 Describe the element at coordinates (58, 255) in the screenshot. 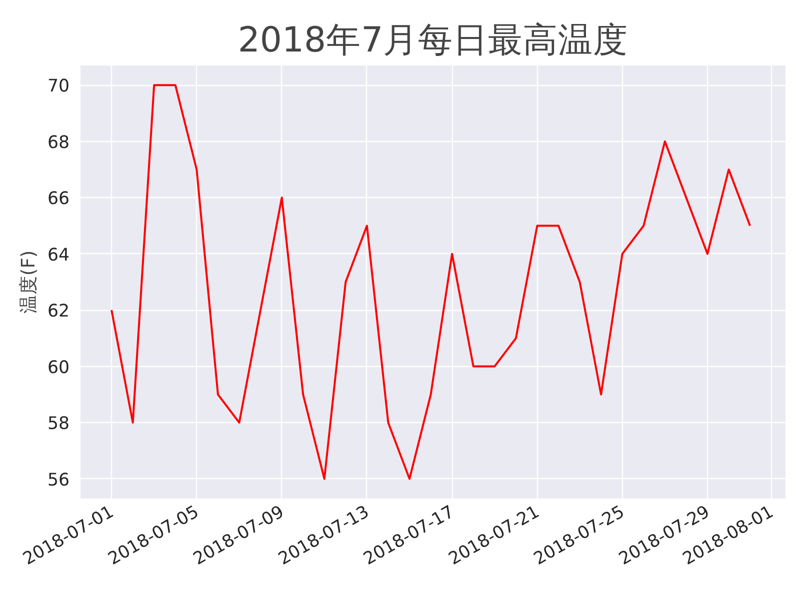

I see `y-tick-label: 64` at that location.